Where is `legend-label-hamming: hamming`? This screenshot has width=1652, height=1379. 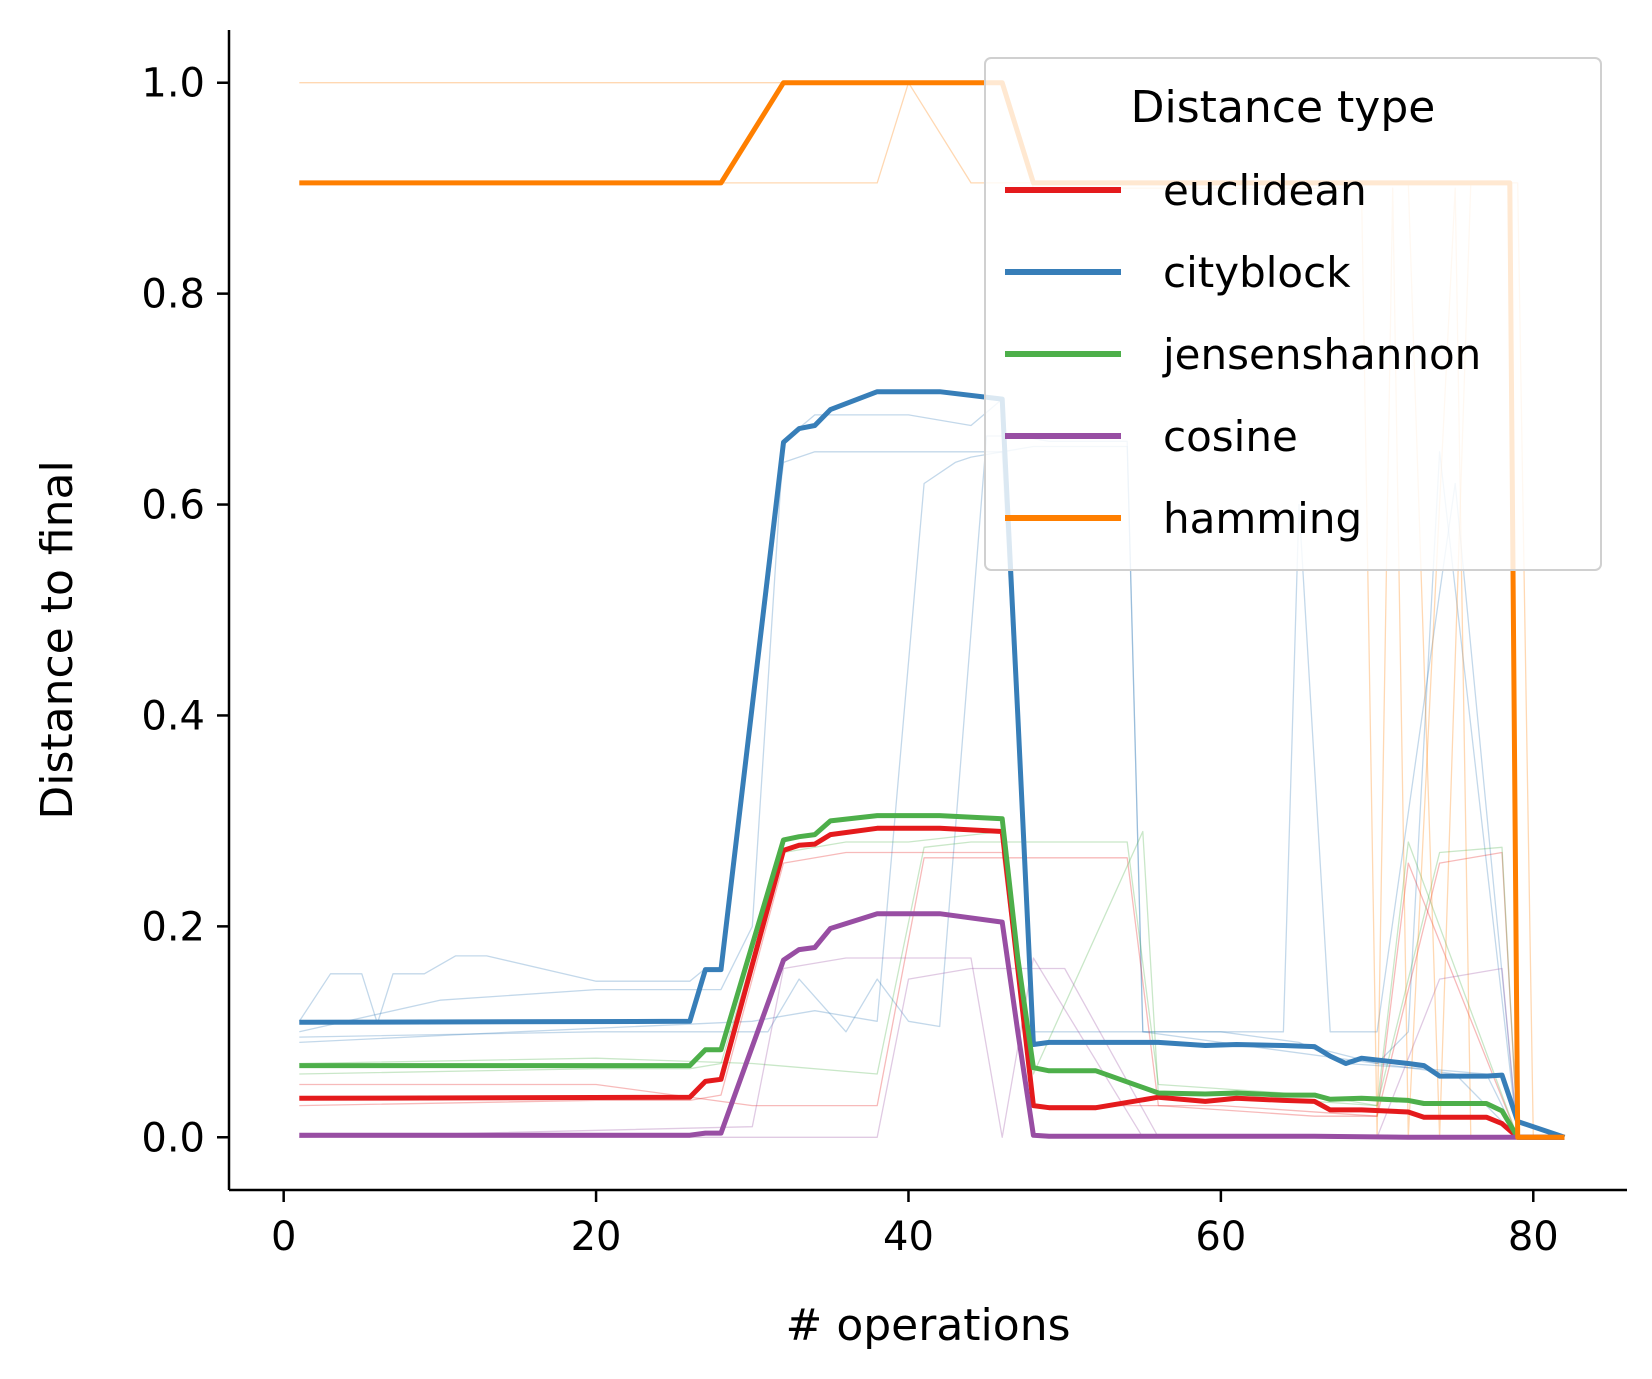 legend-label-hamming: hamming is located at coordinates (1262, 518).